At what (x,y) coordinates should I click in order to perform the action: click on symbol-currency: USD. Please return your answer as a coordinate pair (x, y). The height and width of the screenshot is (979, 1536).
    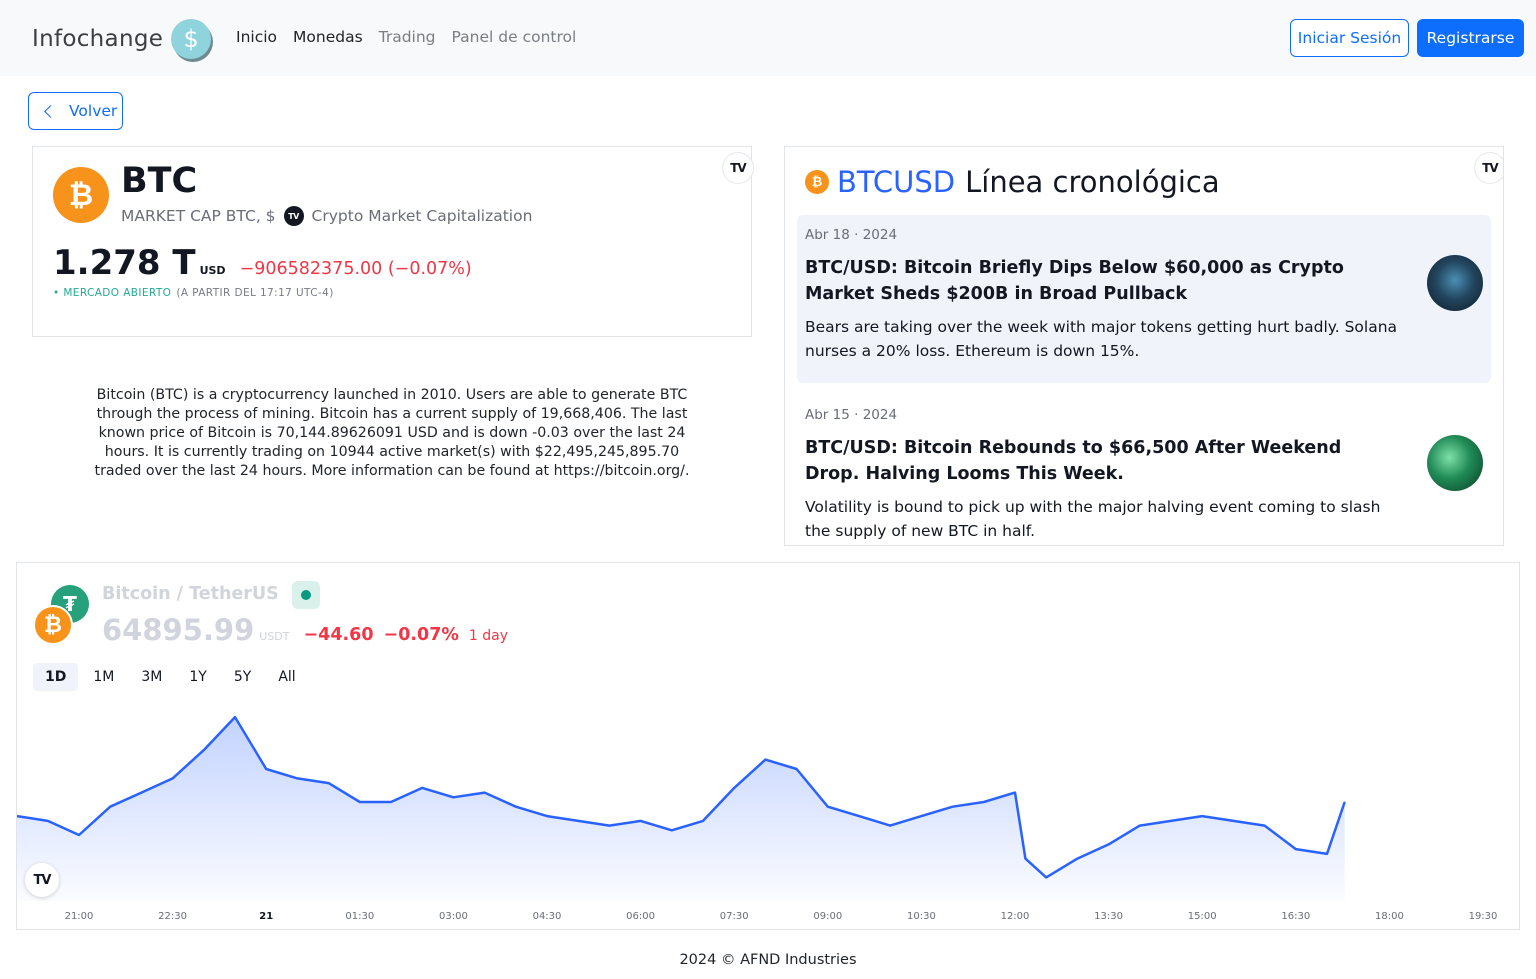
    Looking at the image, I should click on (212, 270).